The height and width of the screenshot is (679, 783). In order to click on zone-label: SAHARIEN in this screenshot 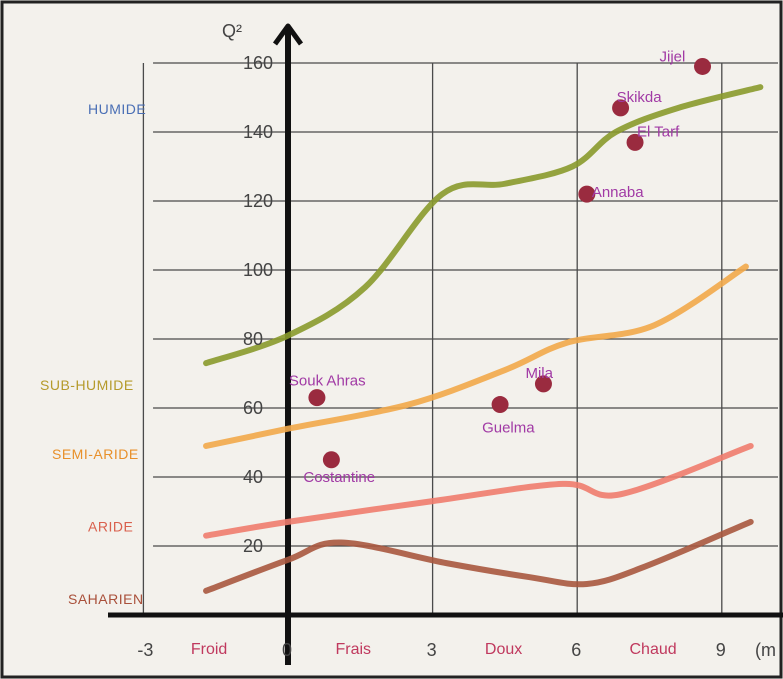, I will do `click(106, 599)`.